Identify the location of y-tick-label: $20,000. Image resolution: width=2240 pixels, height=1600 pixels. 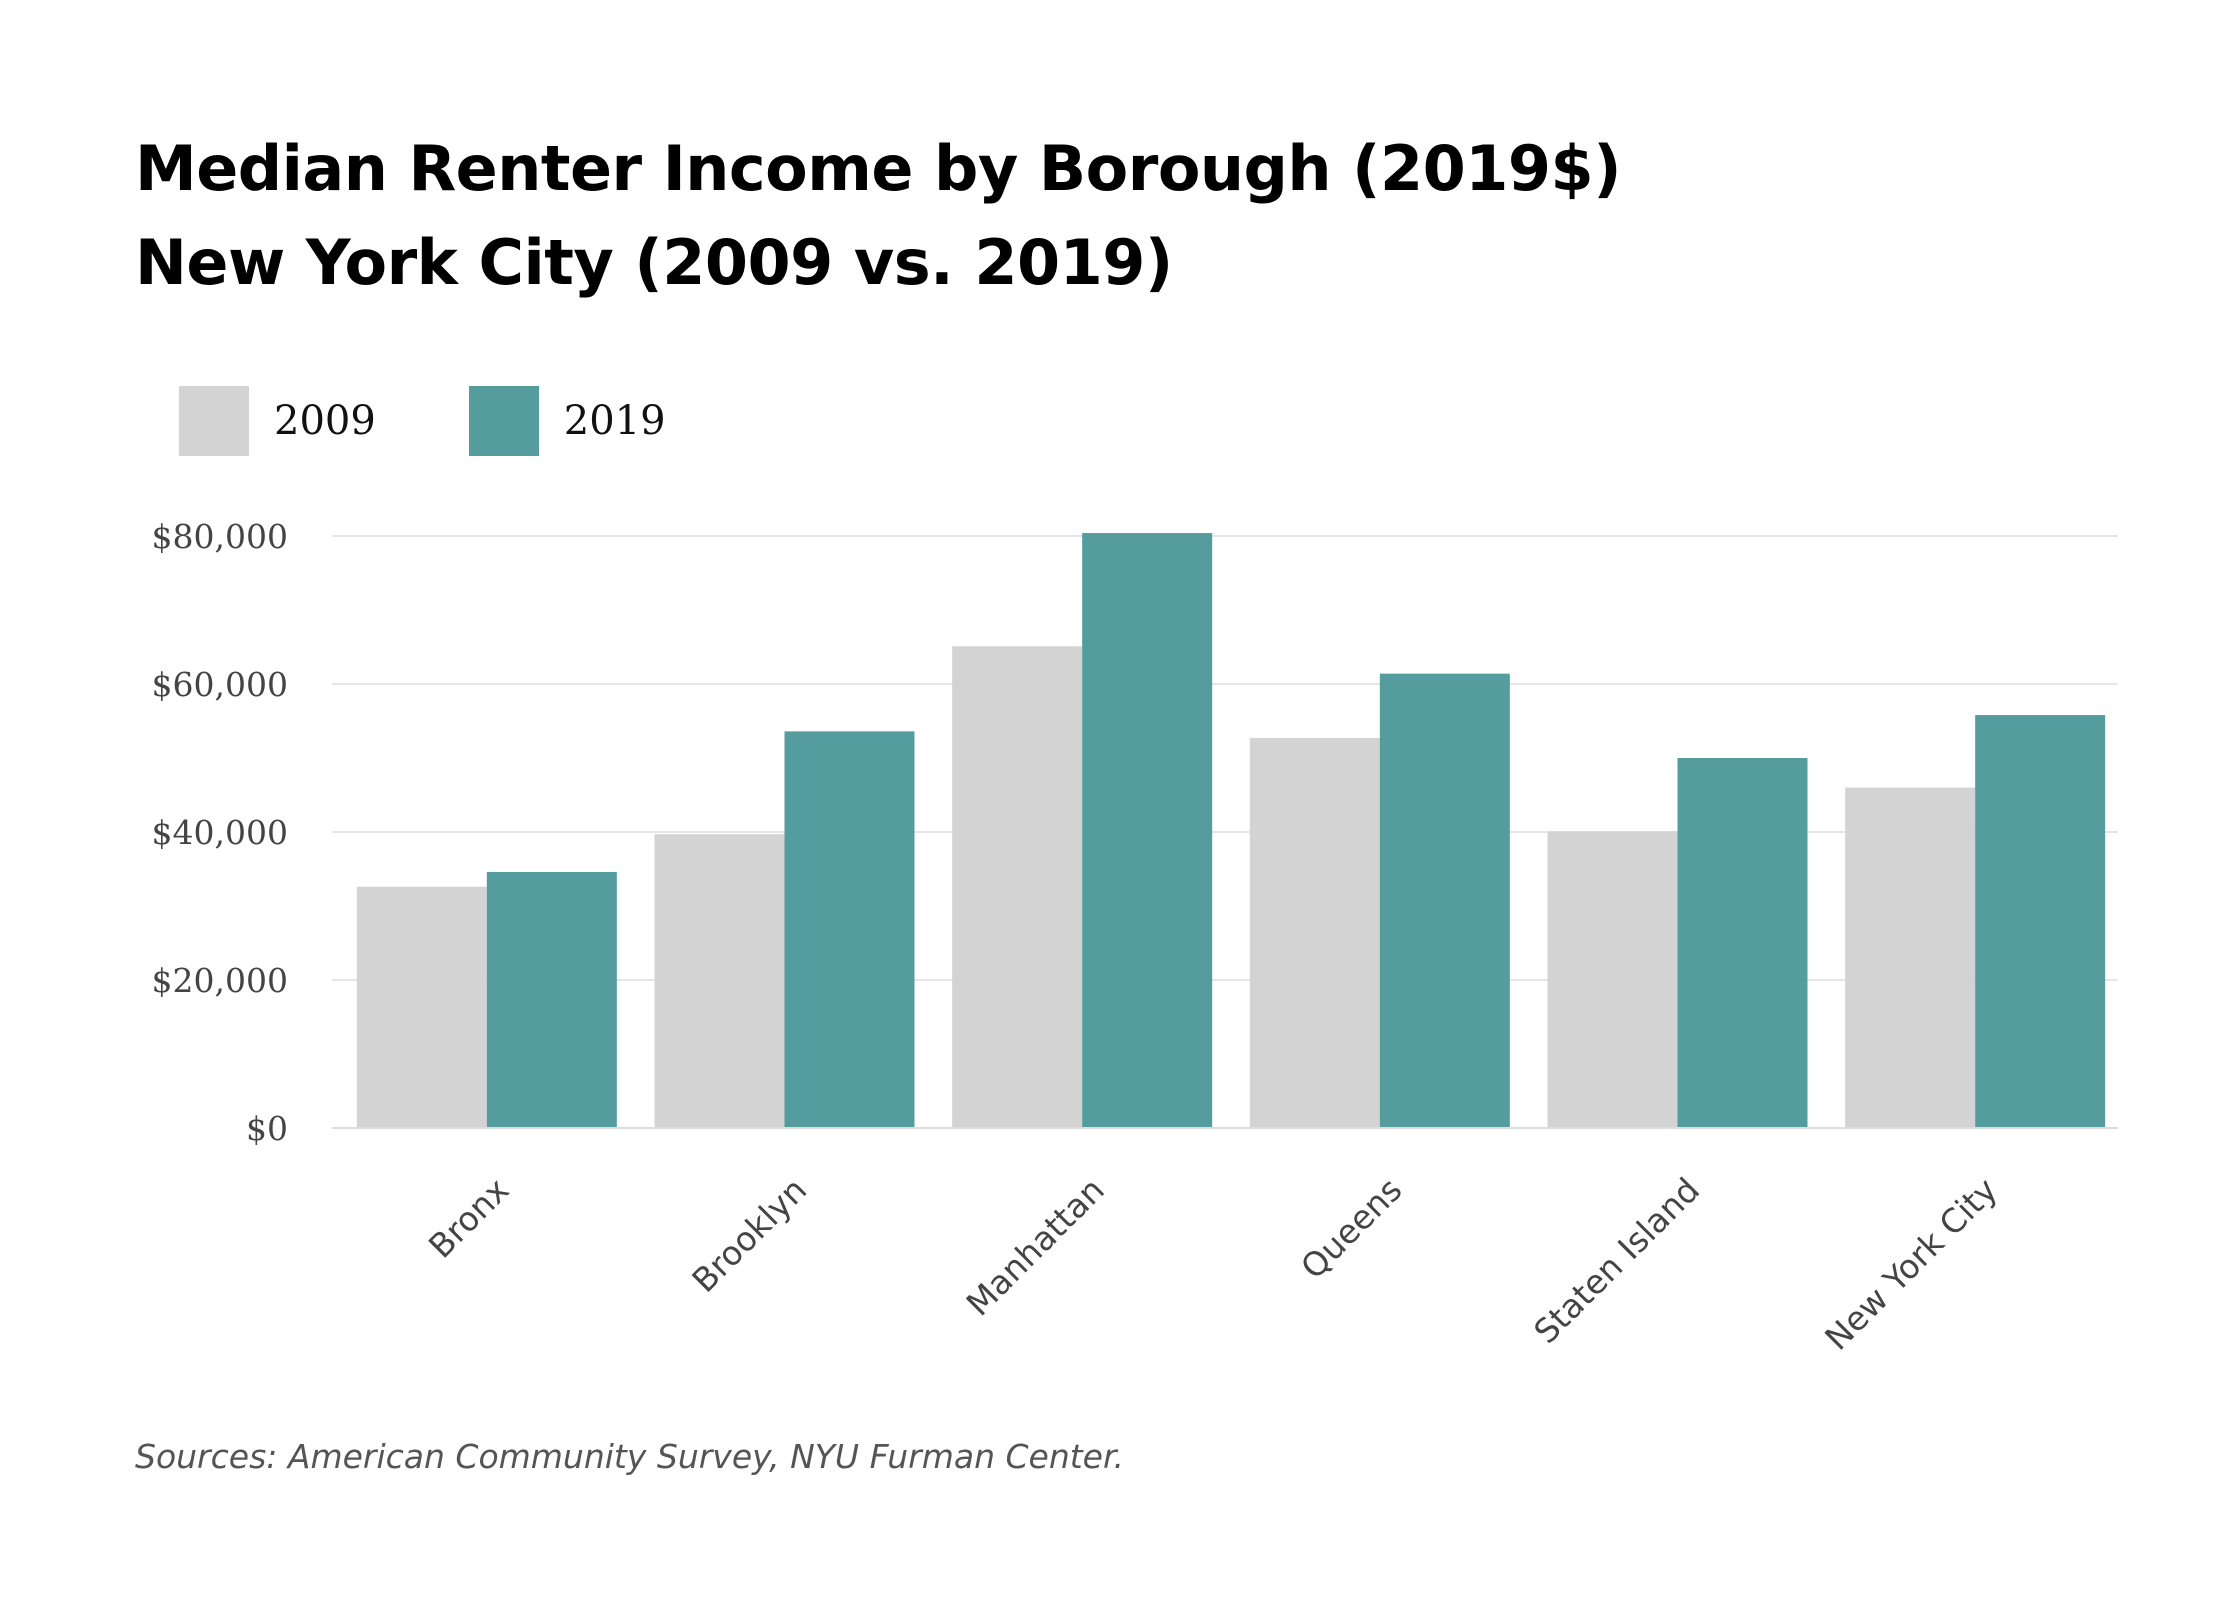
(220, 980).